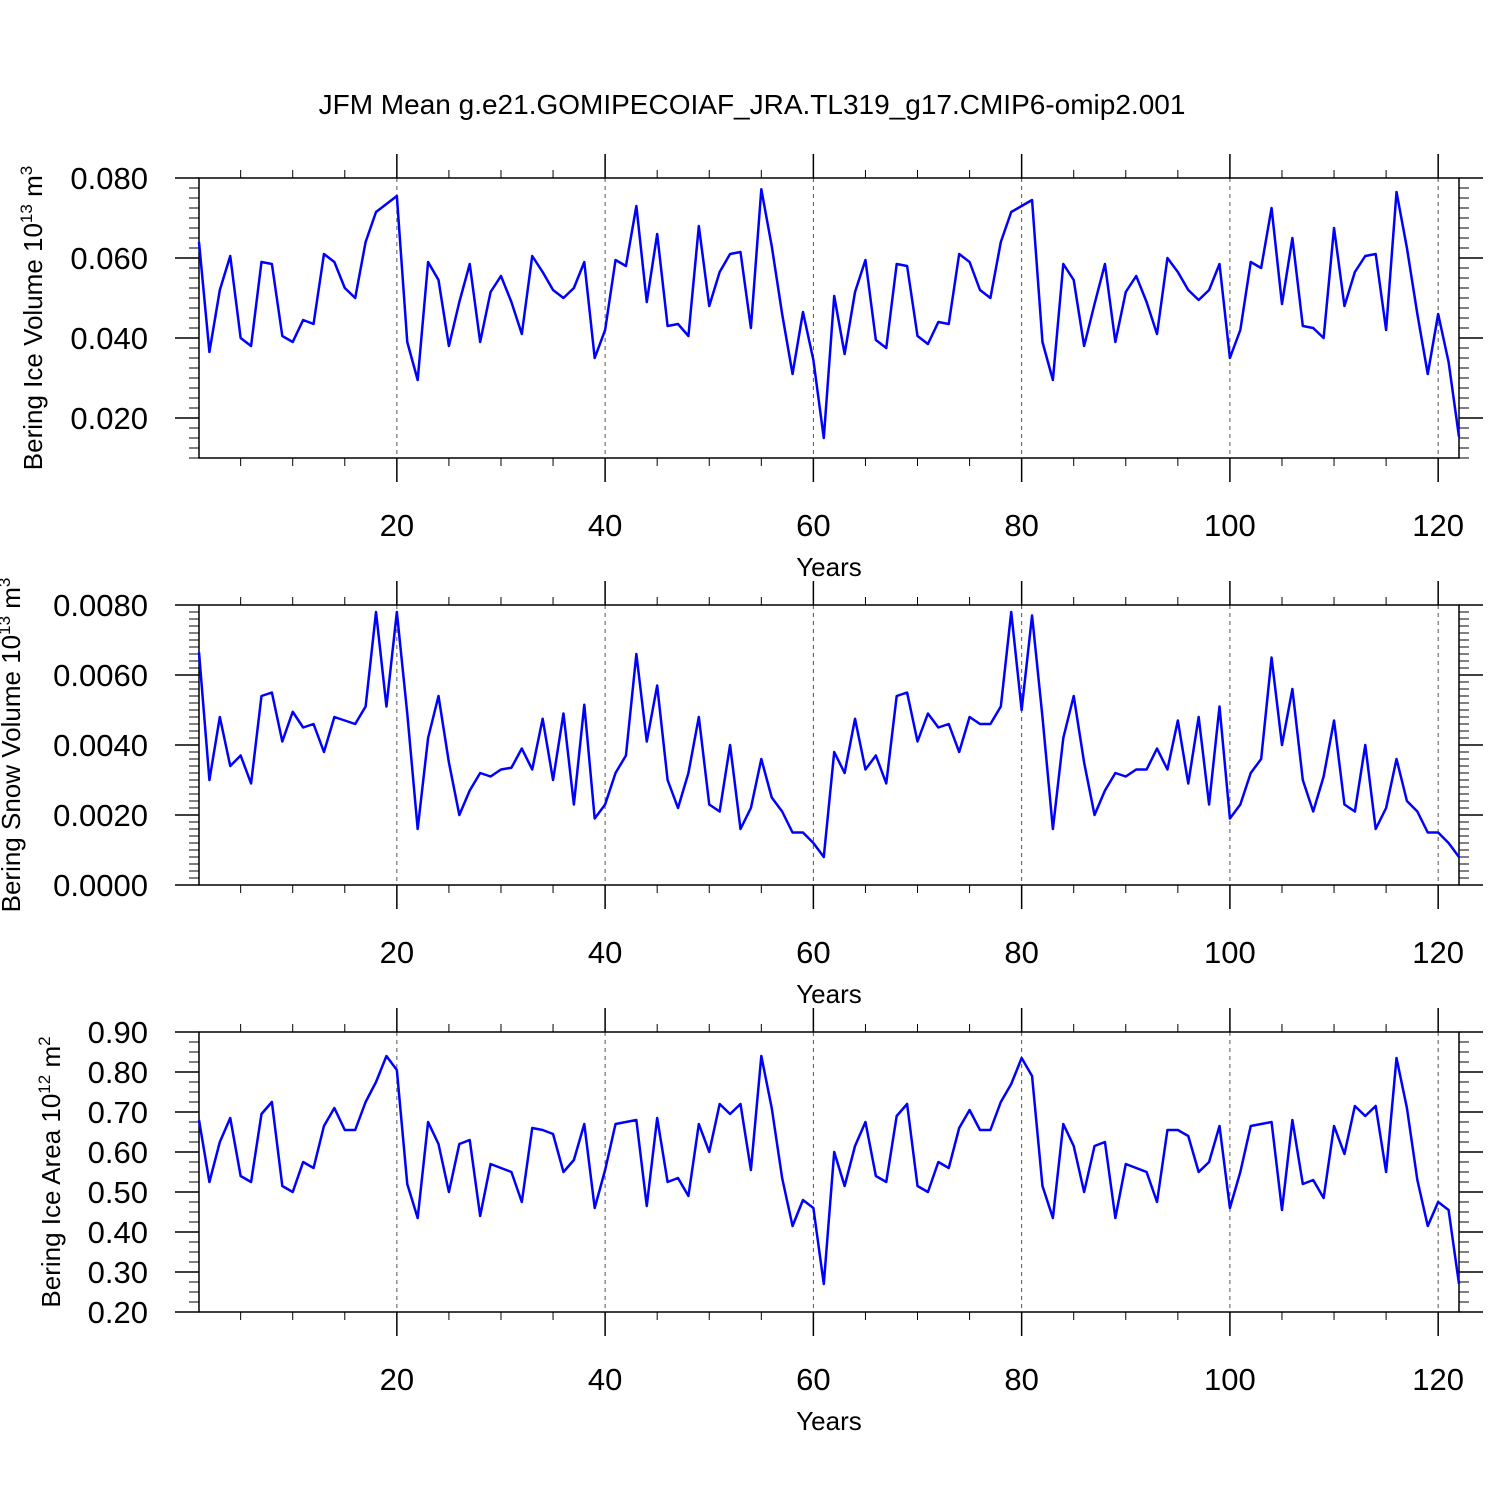  What do you see at coordinates (100, 675) in the screenshot?
I see `y-tick-label: 0.0060` at bounding box center [100, 675].